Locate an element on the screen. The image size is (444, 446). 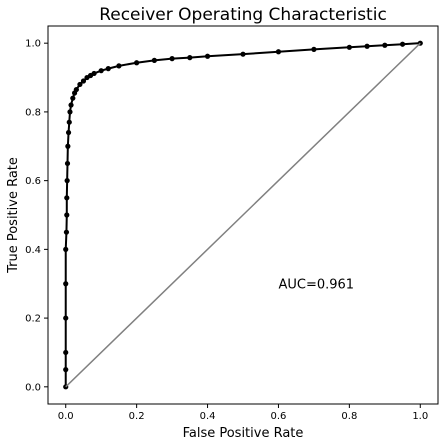
y-tick-label: 0.6 is located at coordinates (33, 181).